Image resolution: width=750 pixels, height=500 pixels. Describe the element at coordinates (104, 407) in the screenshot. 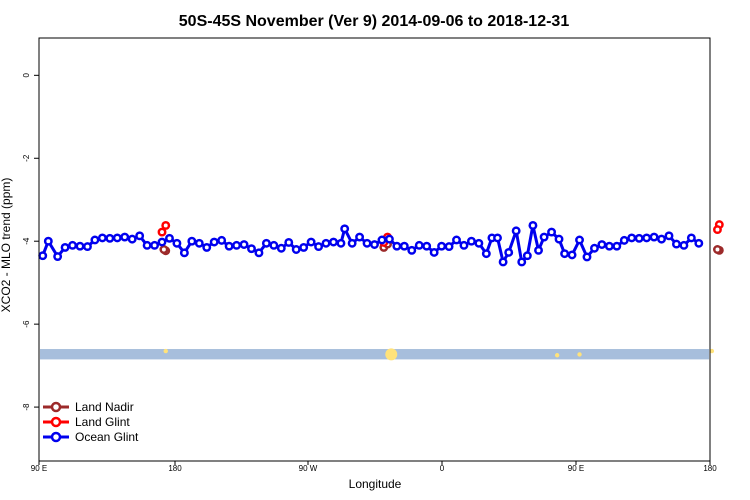

I see `legend-label: Land Nadir` at that location.